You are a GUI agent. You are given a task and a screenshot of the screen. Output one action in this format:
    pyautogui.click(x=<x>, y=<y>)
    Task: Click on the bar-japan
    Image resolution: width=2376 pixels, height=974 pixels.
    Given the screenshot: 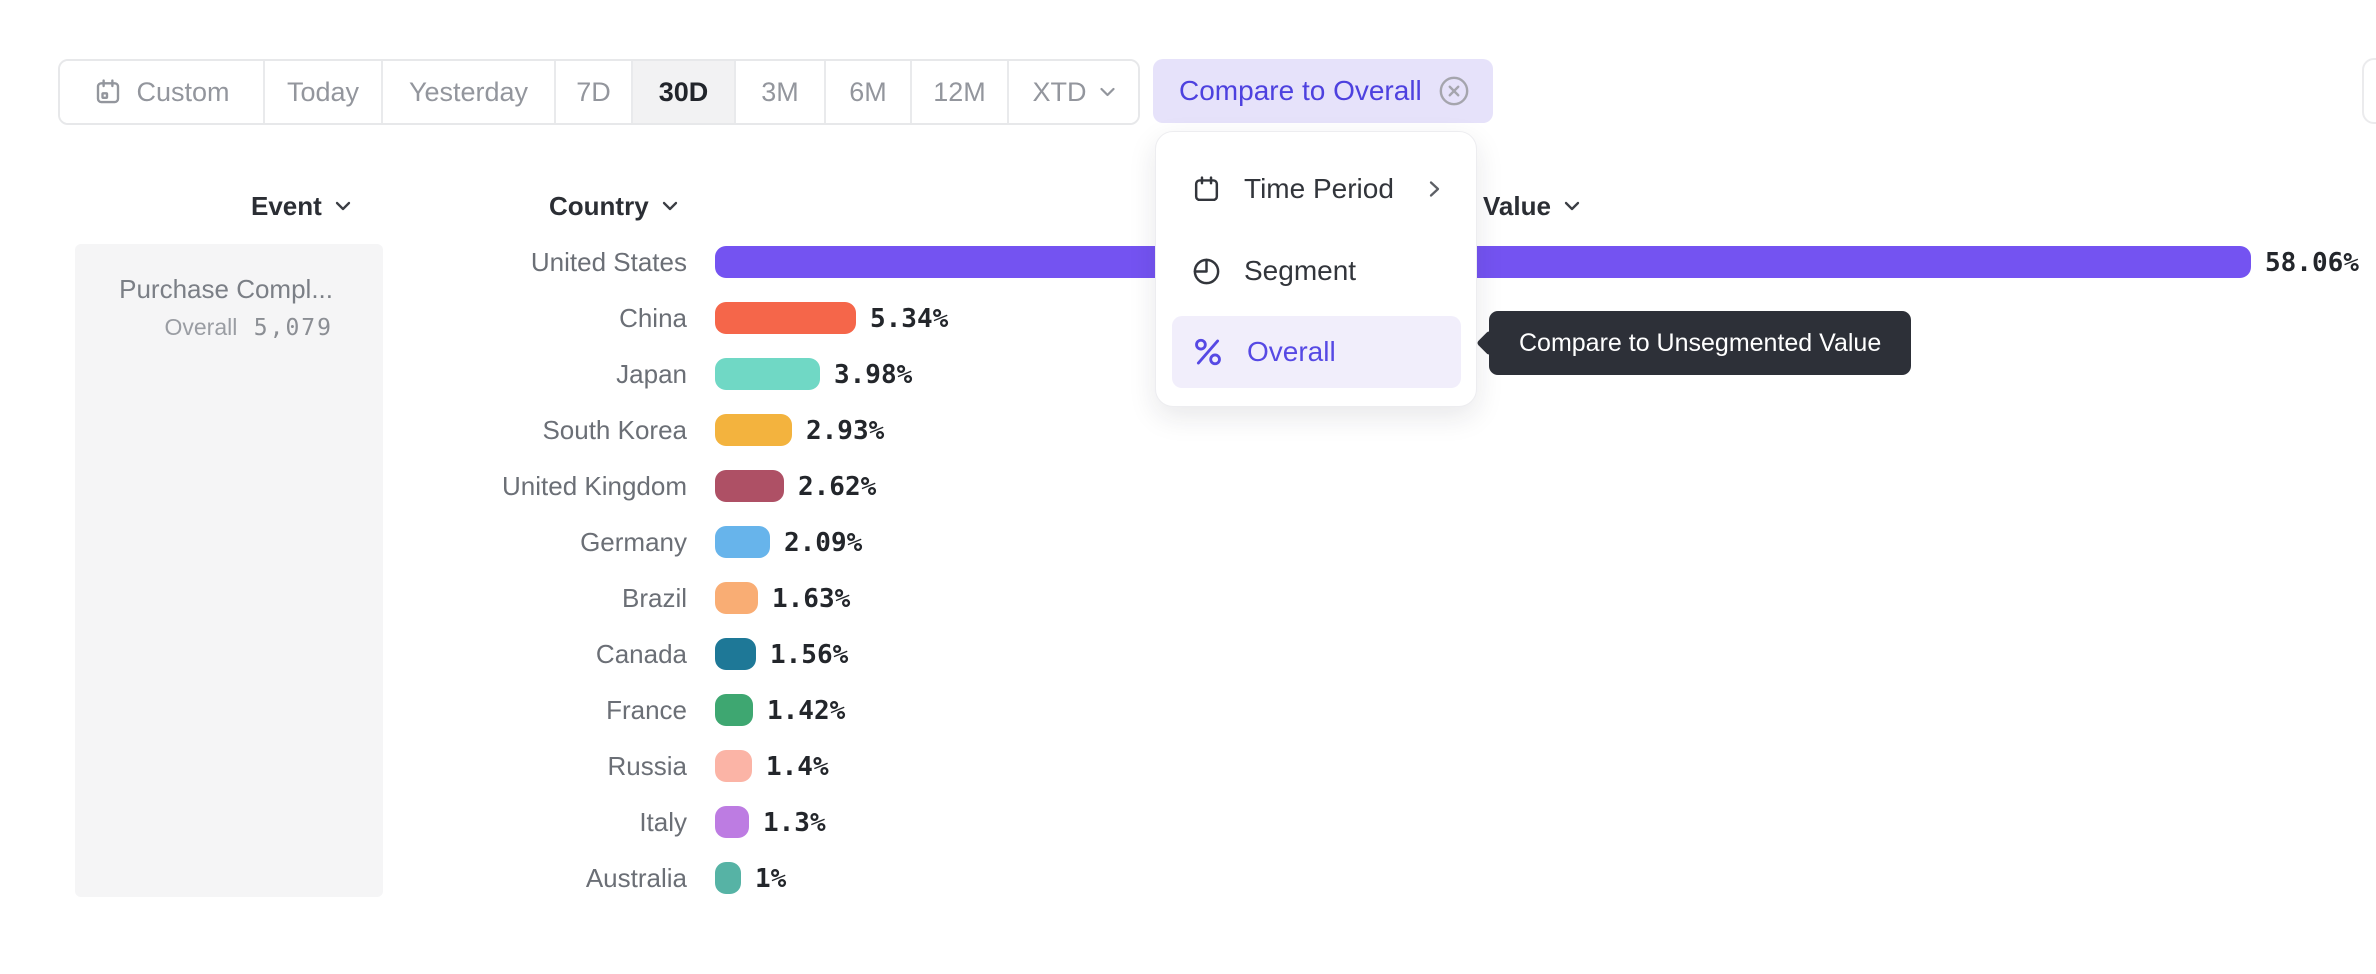 What is the action you would take?
    pyautogui.click(x=767, y=374)
    